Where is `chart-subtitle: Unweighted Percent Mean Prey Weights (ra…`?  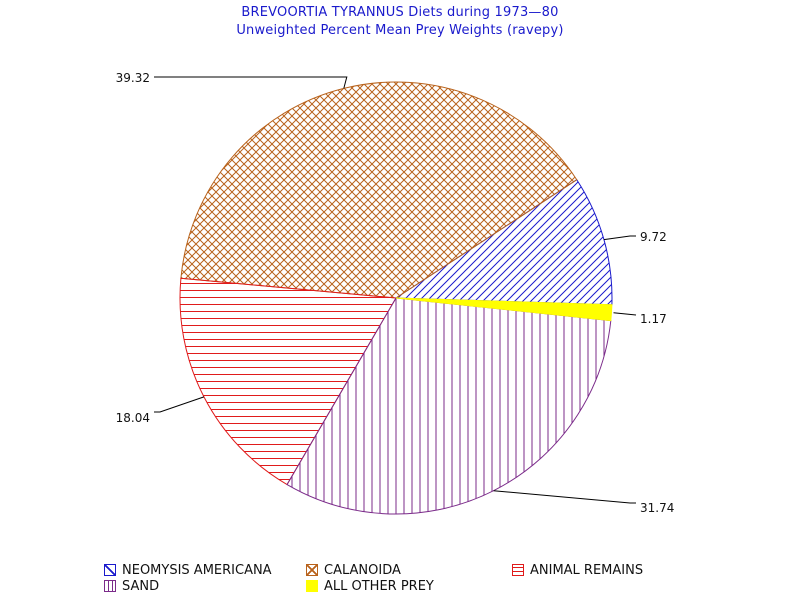 chart-subtitle: Unweighted Percent Mean Prey Weights (ra… is located at coordinates (400, 30).